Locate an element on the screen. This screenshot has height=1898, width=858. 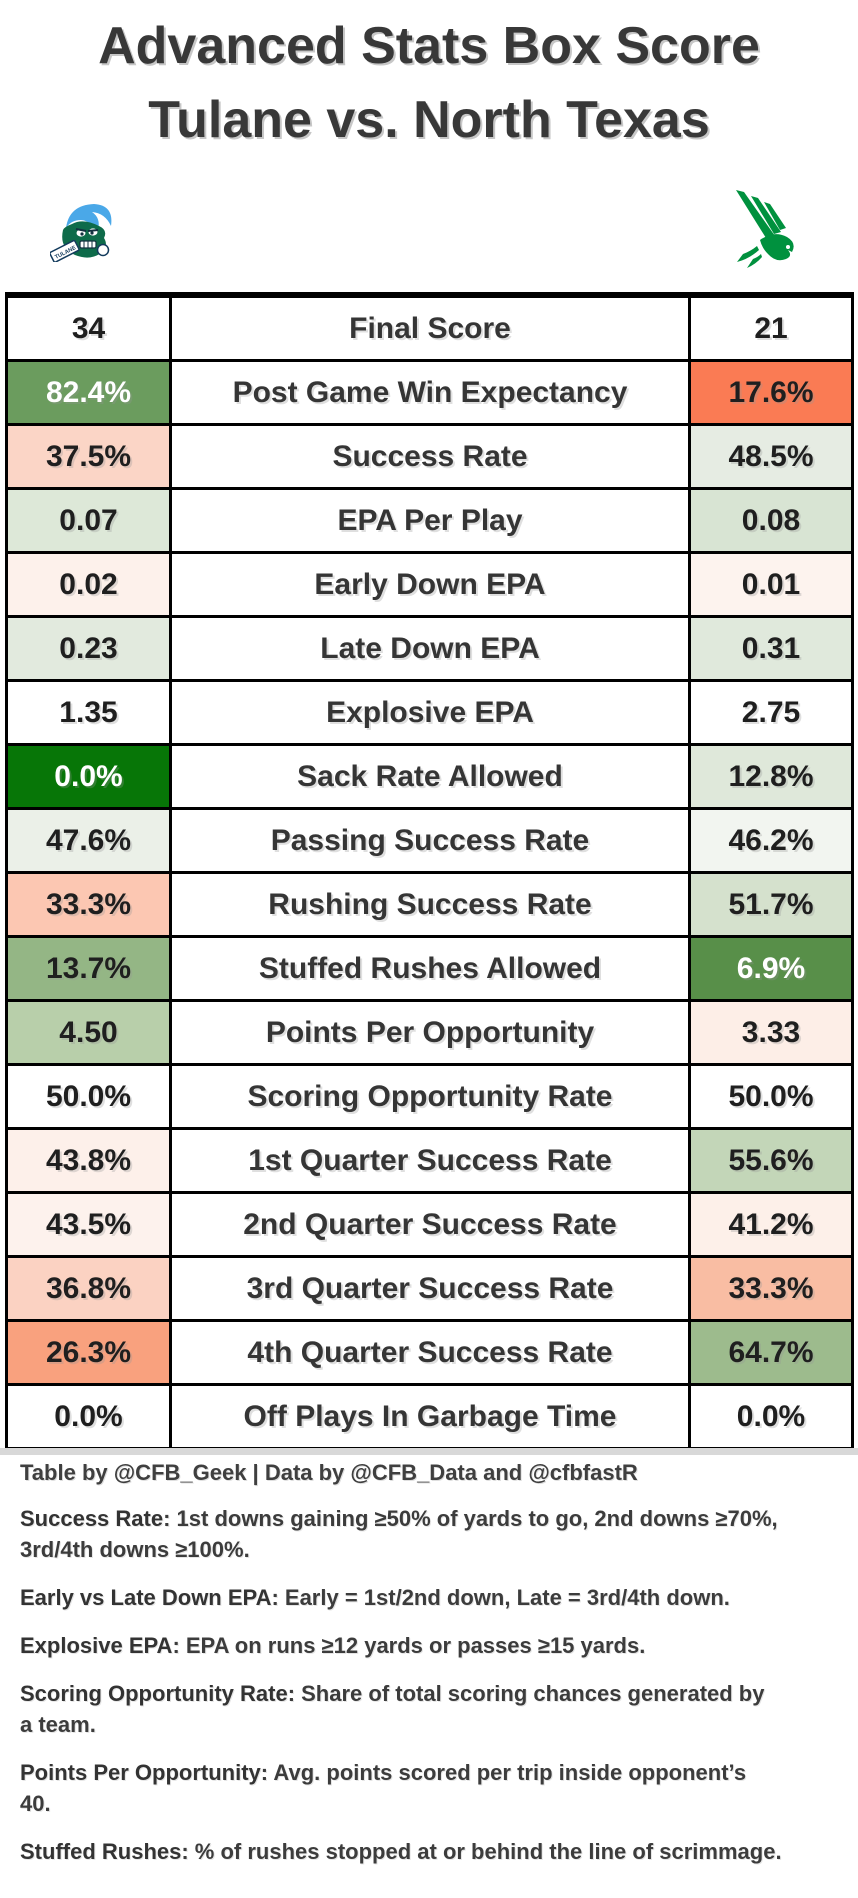
right-value-cell: 64.7% is located at coordinates (771, 1352).